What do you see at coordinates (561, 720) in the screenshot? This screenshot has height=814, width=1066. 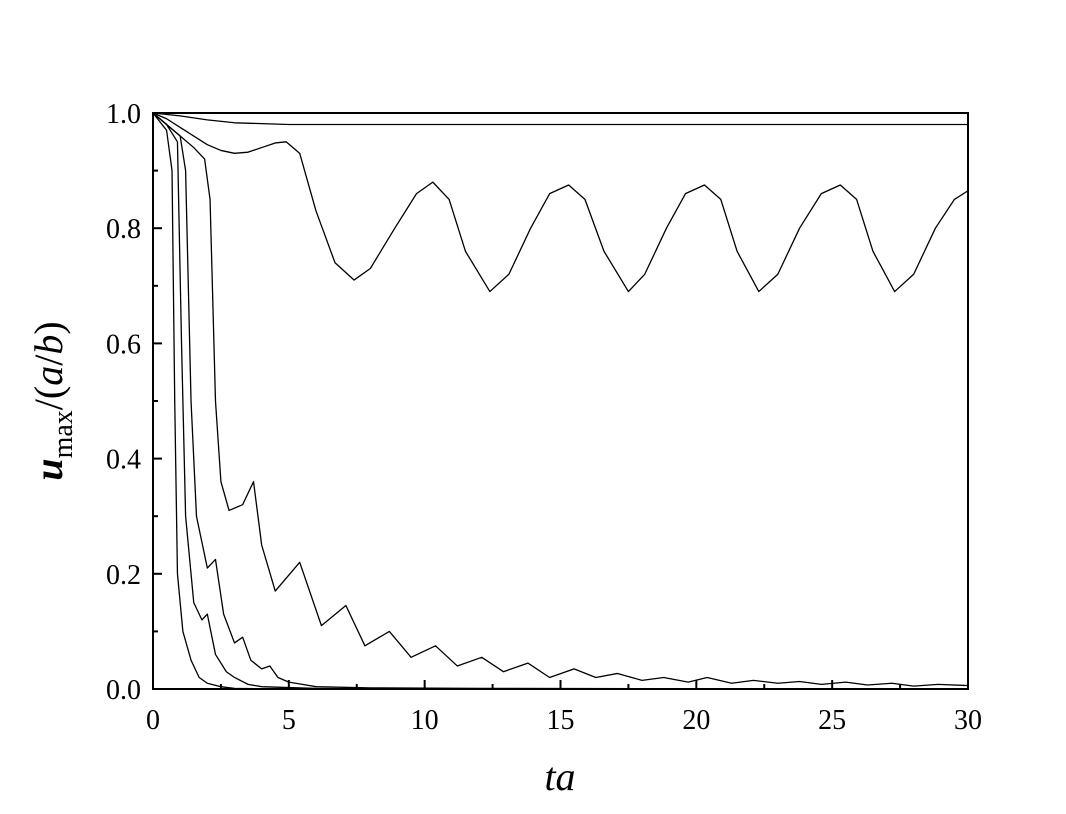 I see `x-tick-label: 15` at bounding box center [561, 720].